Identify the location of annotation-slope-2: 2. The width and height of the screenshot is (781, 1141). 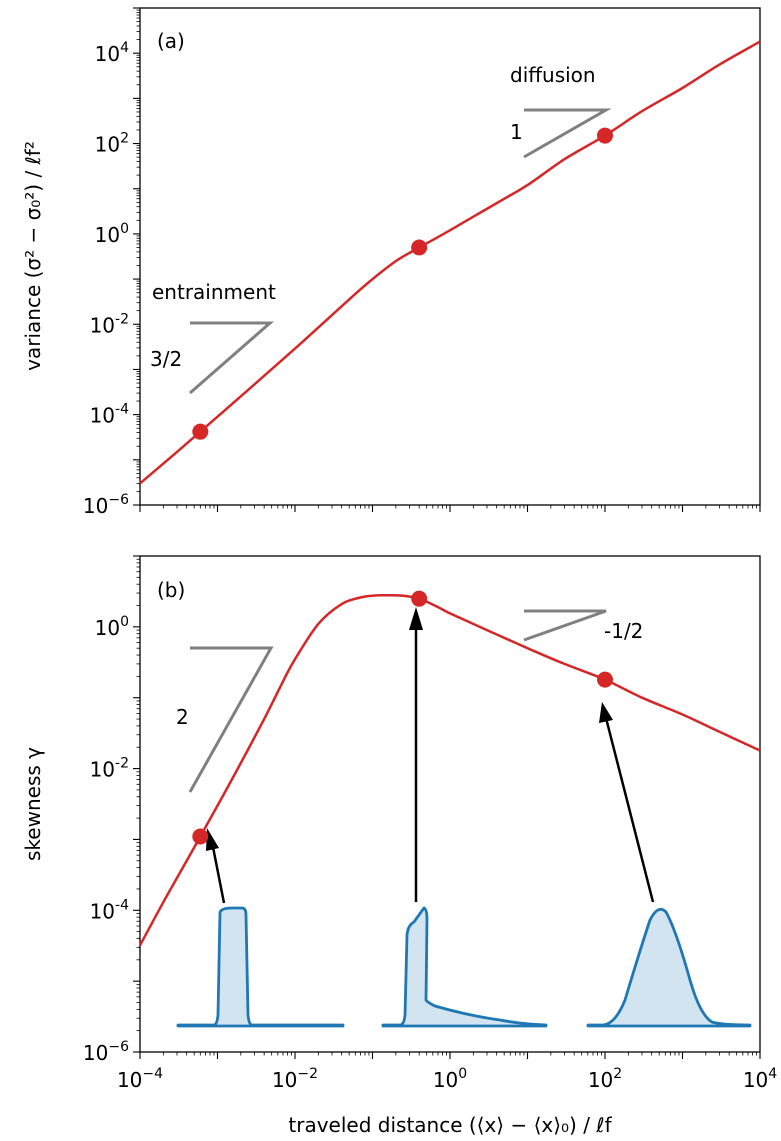
(182, 717).